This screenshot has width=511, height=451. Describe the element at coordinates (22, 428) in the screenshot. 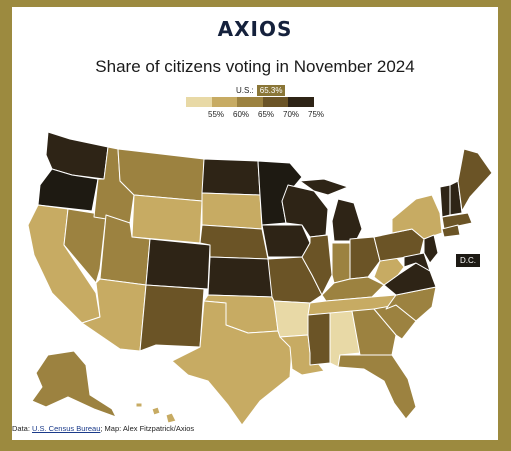

I see `source-prefix: Data:` at that location.